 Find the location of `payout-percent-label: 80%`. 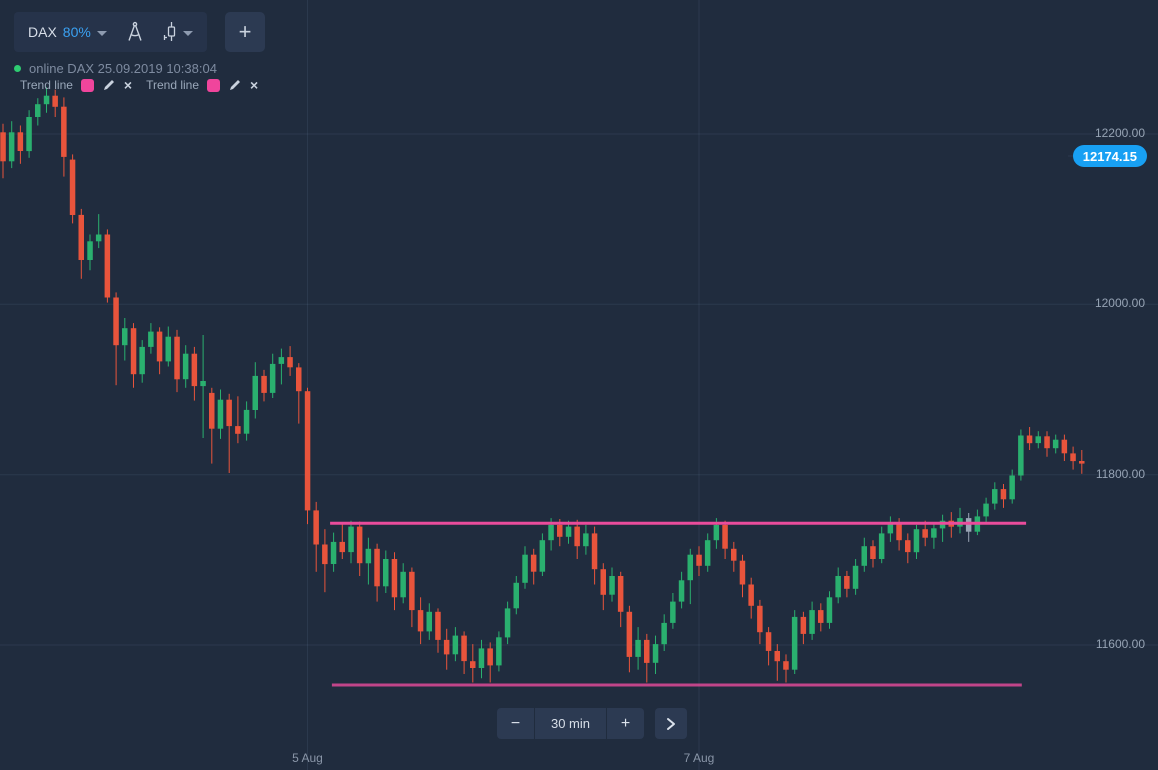

payout-percent-label: 80% is located at coordinates (76, 32).